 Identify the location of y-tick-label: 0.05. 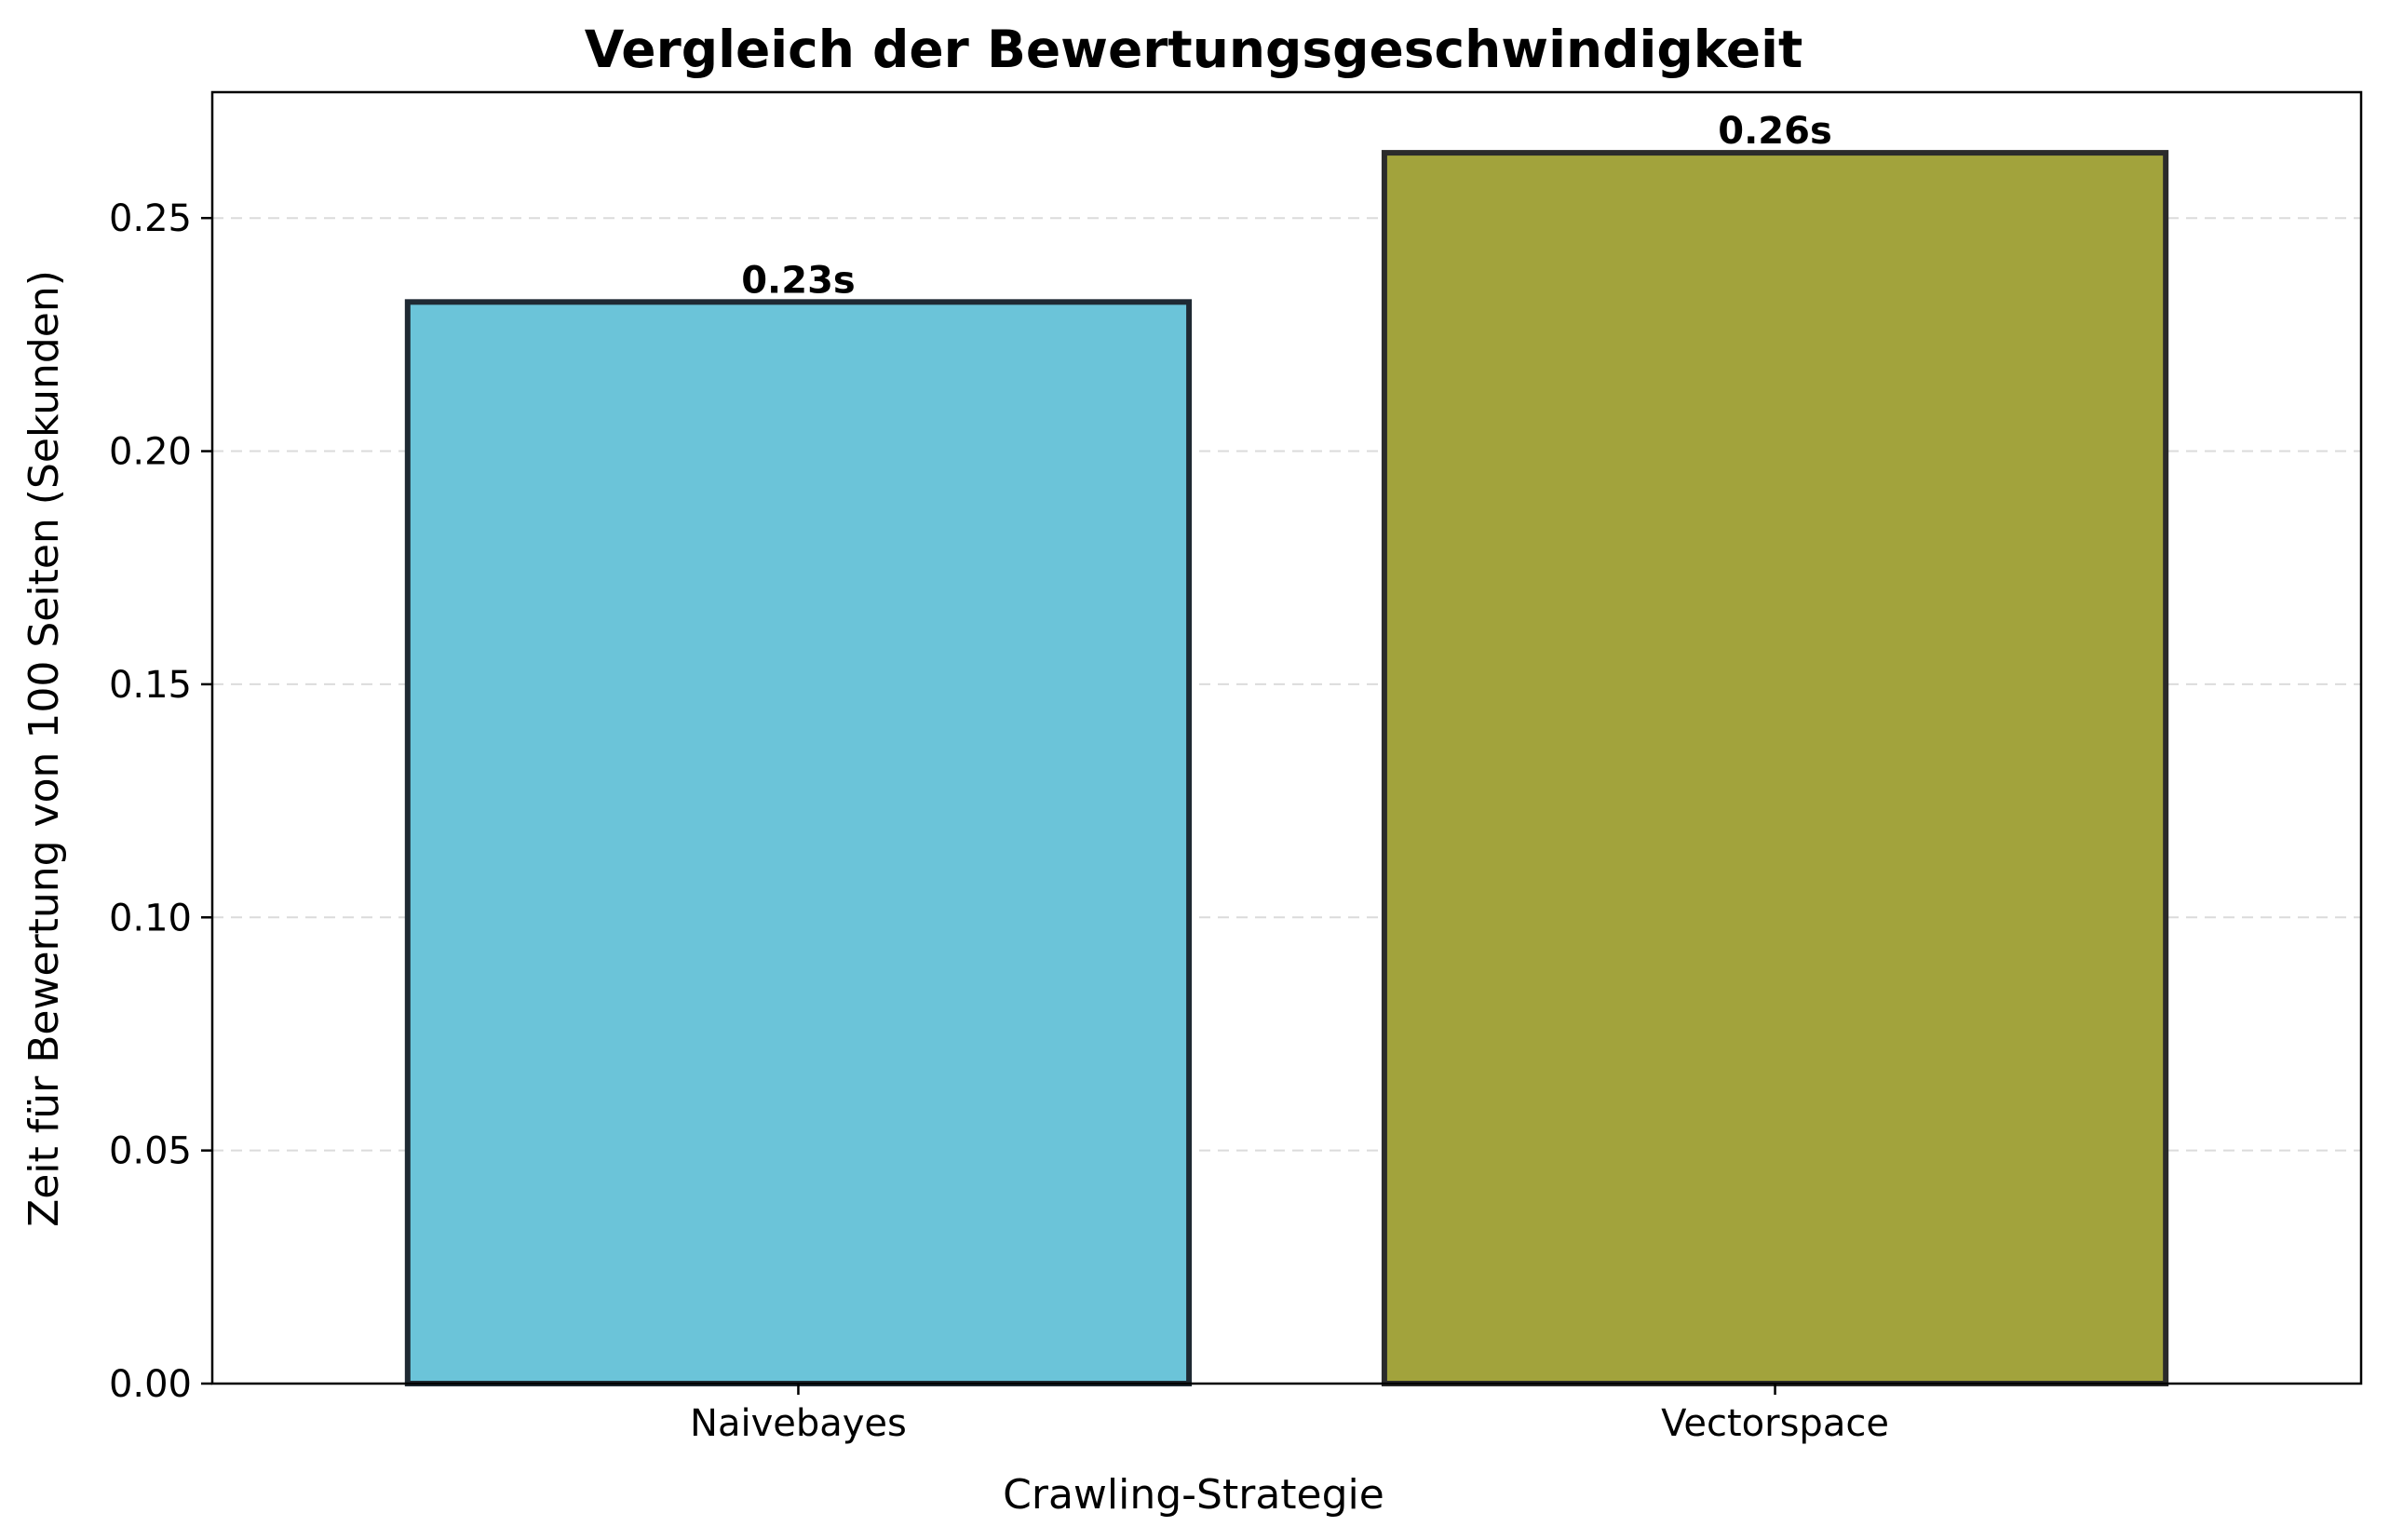
(150, 1151).